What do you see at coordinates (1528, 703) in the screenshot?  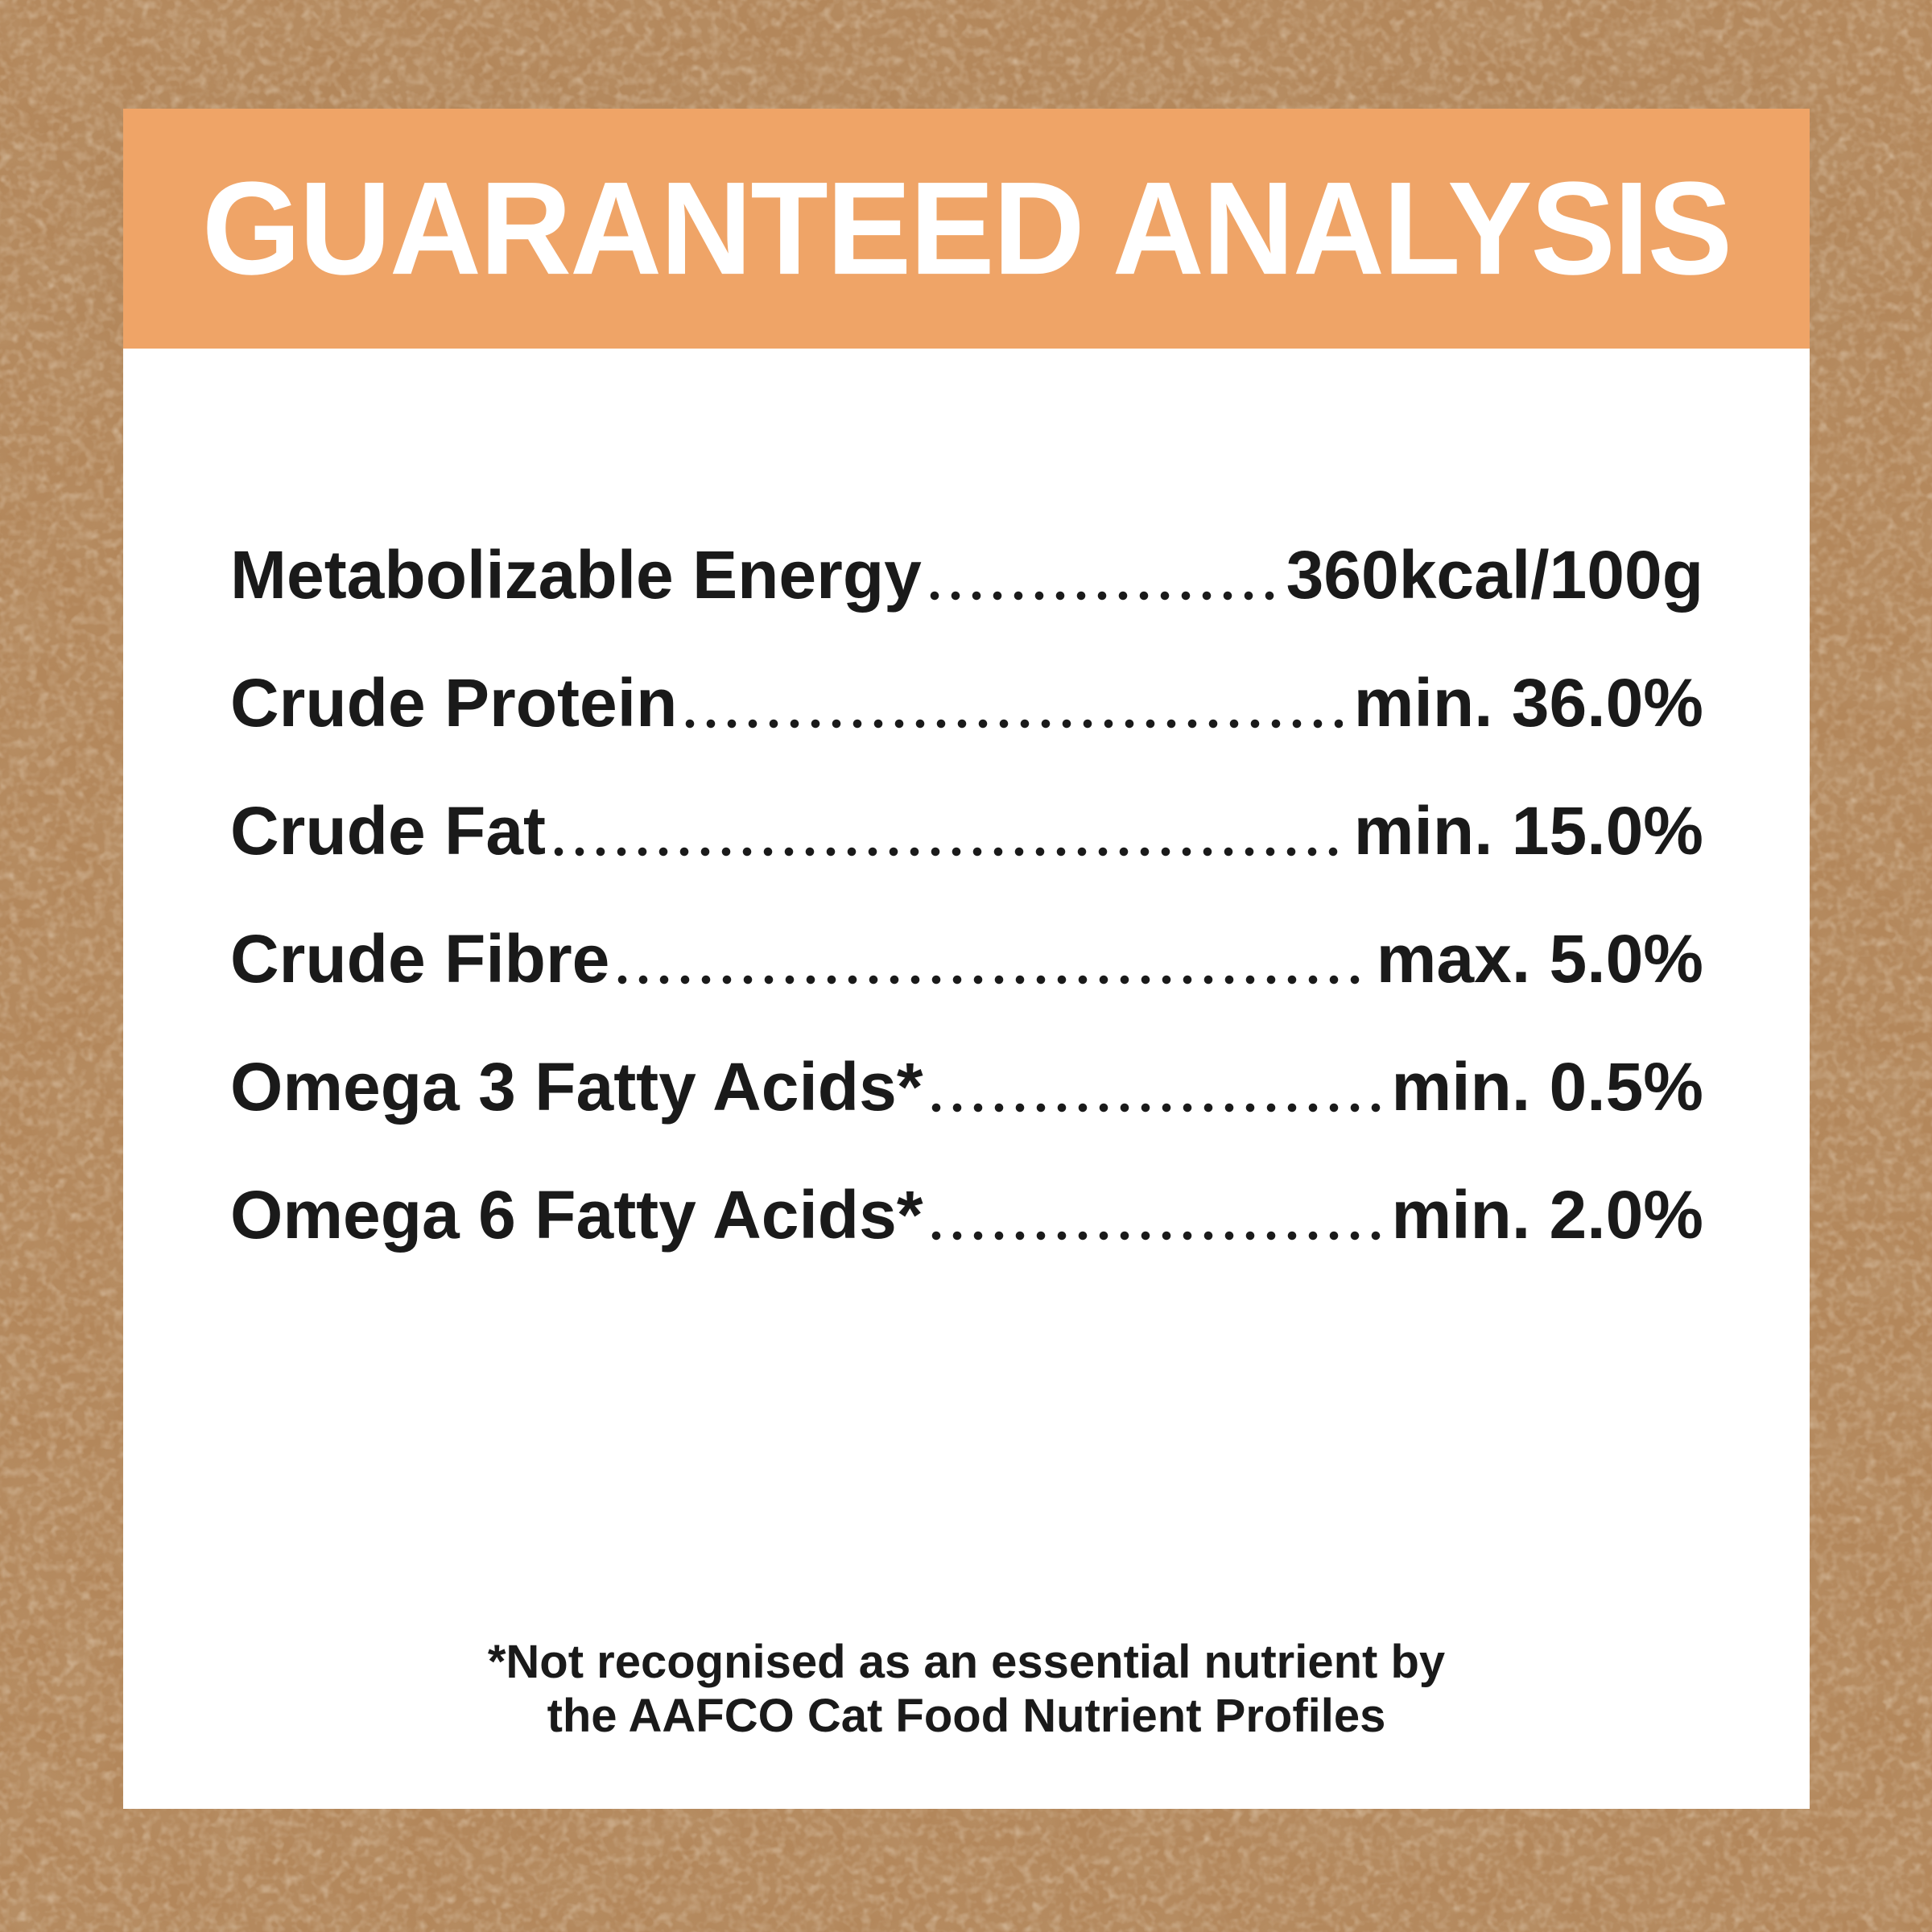 I see `nutrient-value: min. 36.0%` at bounding box center [1528, 703].